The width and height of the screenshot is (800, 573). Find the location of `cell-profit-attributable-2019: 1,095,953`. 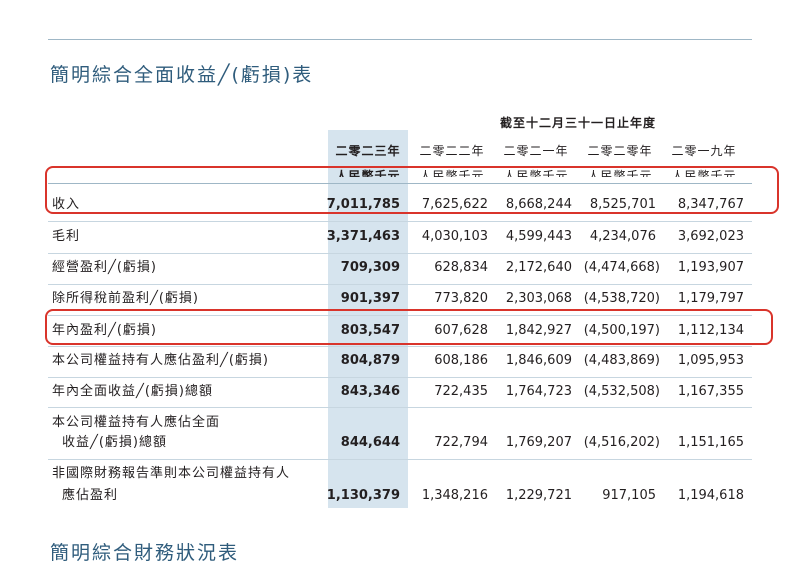

cell-profit-attributable-2019: 1,095,953 is located at coordinates (710, 360).